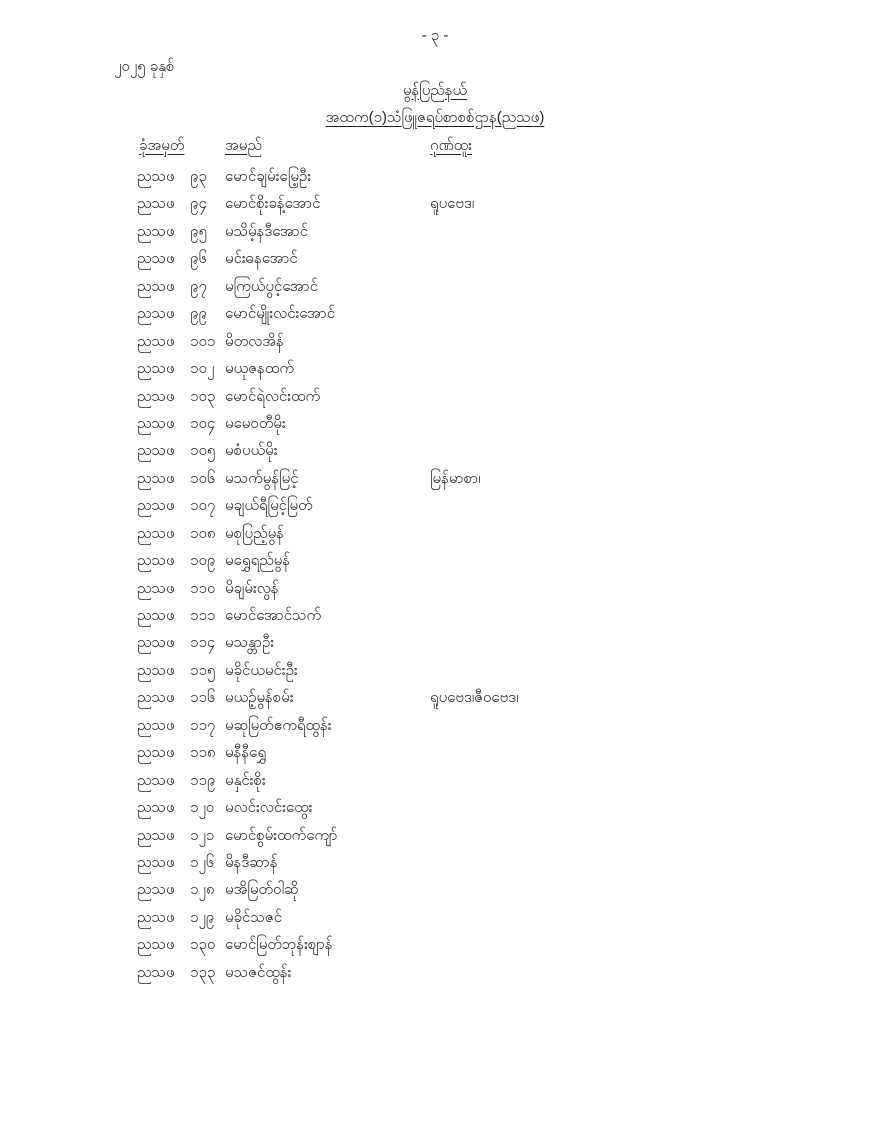  What do you see at coordinates (261, 259) in the screenshot?
I see `row-student-name: မင်းဓနအောင်` at bounding box center [261, 259].